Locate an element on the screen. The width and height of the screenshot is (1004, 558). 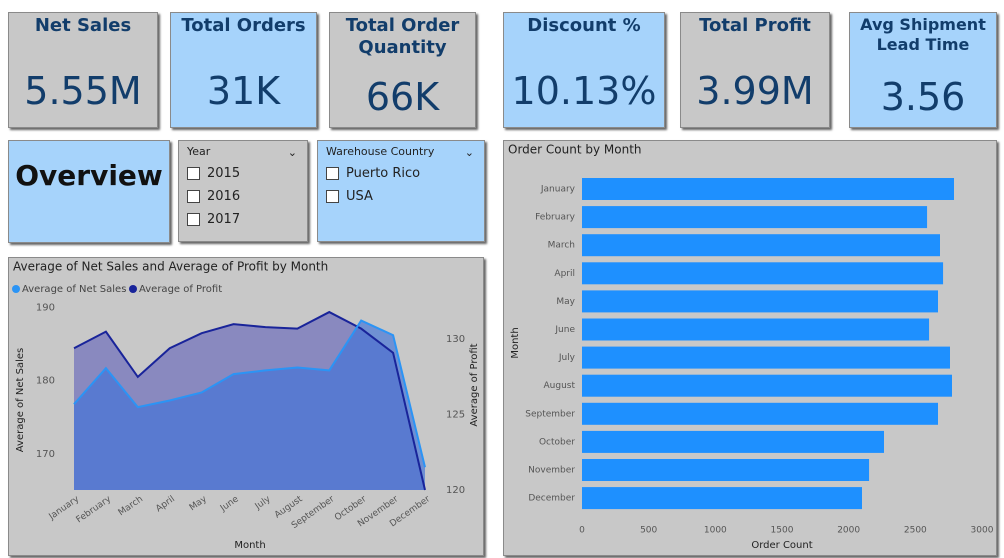
kpi-card: Total Profit 3.99M is located at coordinates (755, 70).